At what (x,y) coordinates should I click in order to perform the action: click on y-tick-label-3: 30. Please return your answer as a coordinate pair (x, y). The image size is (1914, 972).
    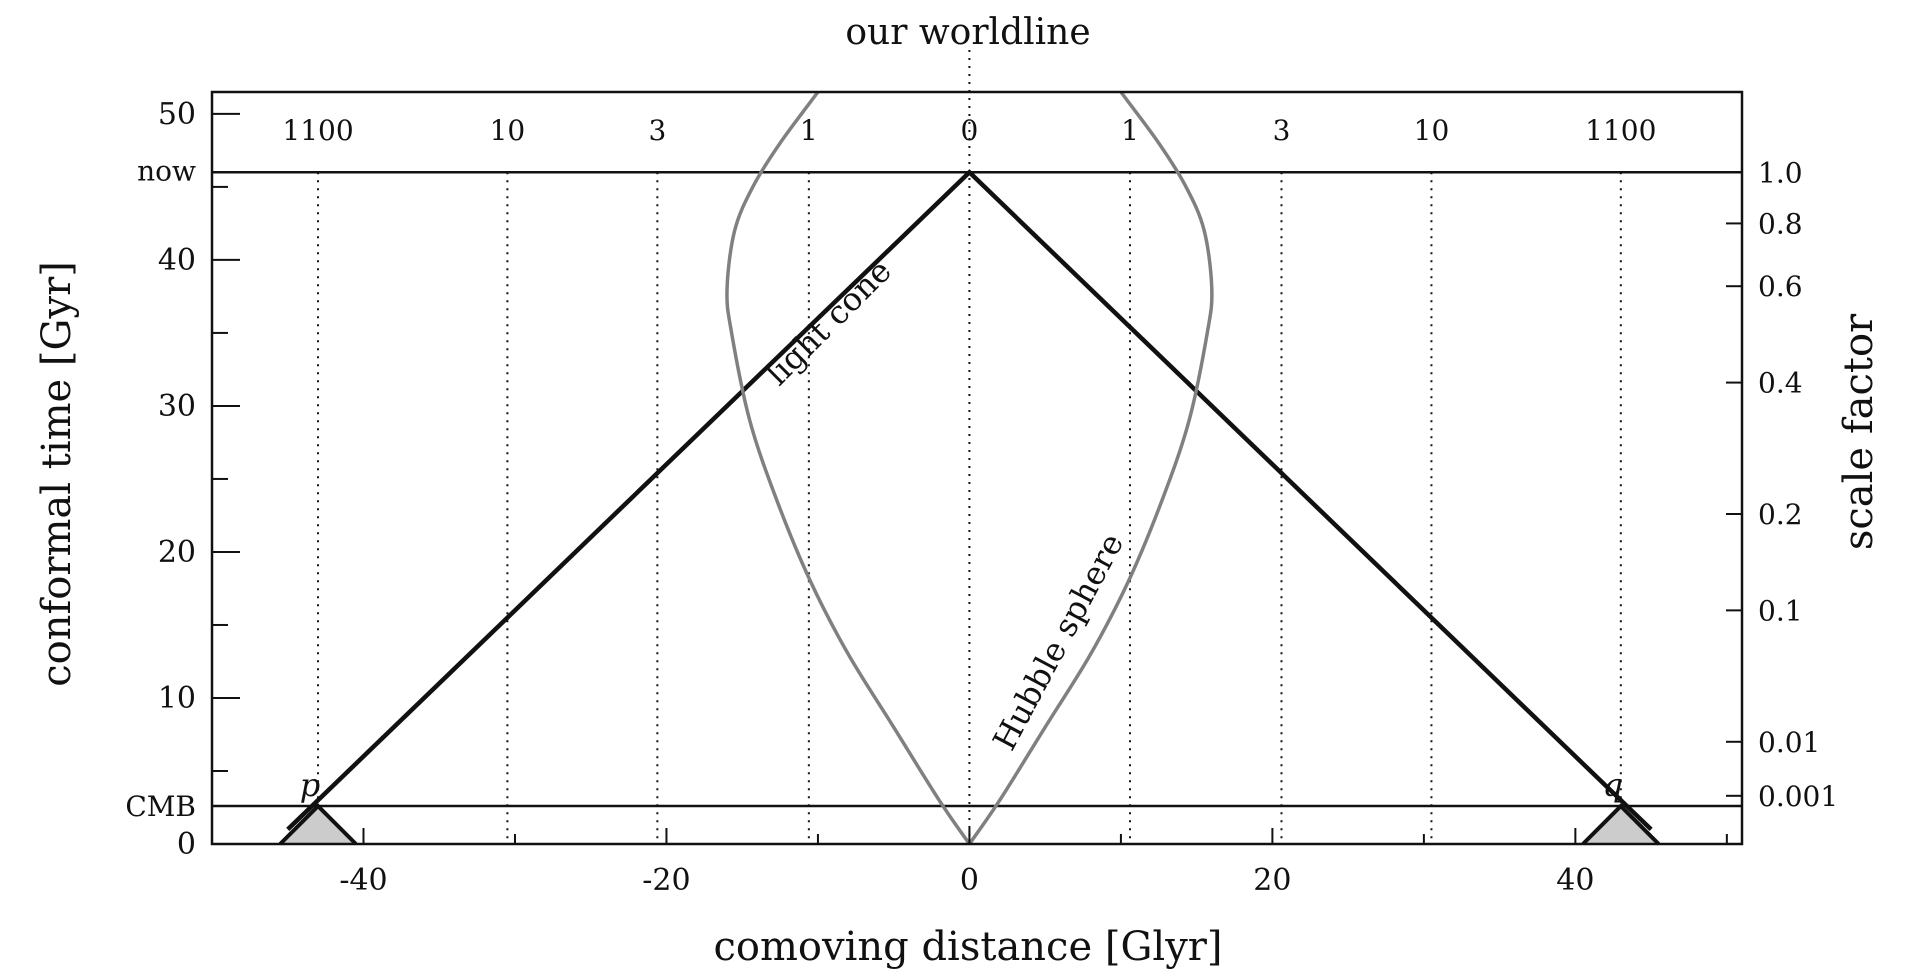
    Looking at the image, I should click on (177, 406).